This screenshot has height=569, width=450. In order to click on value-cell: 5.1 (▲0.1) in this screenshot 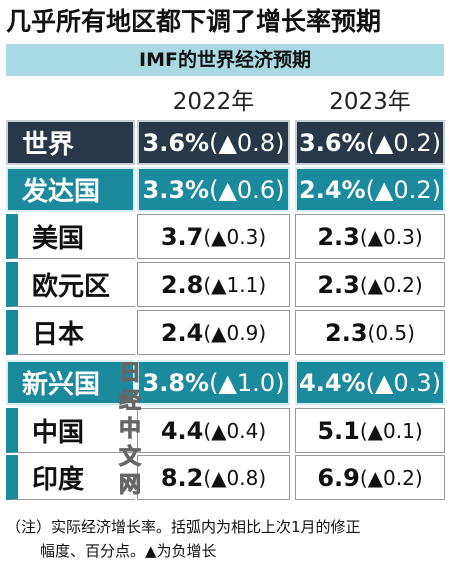, I will do `click(370, 430)`.